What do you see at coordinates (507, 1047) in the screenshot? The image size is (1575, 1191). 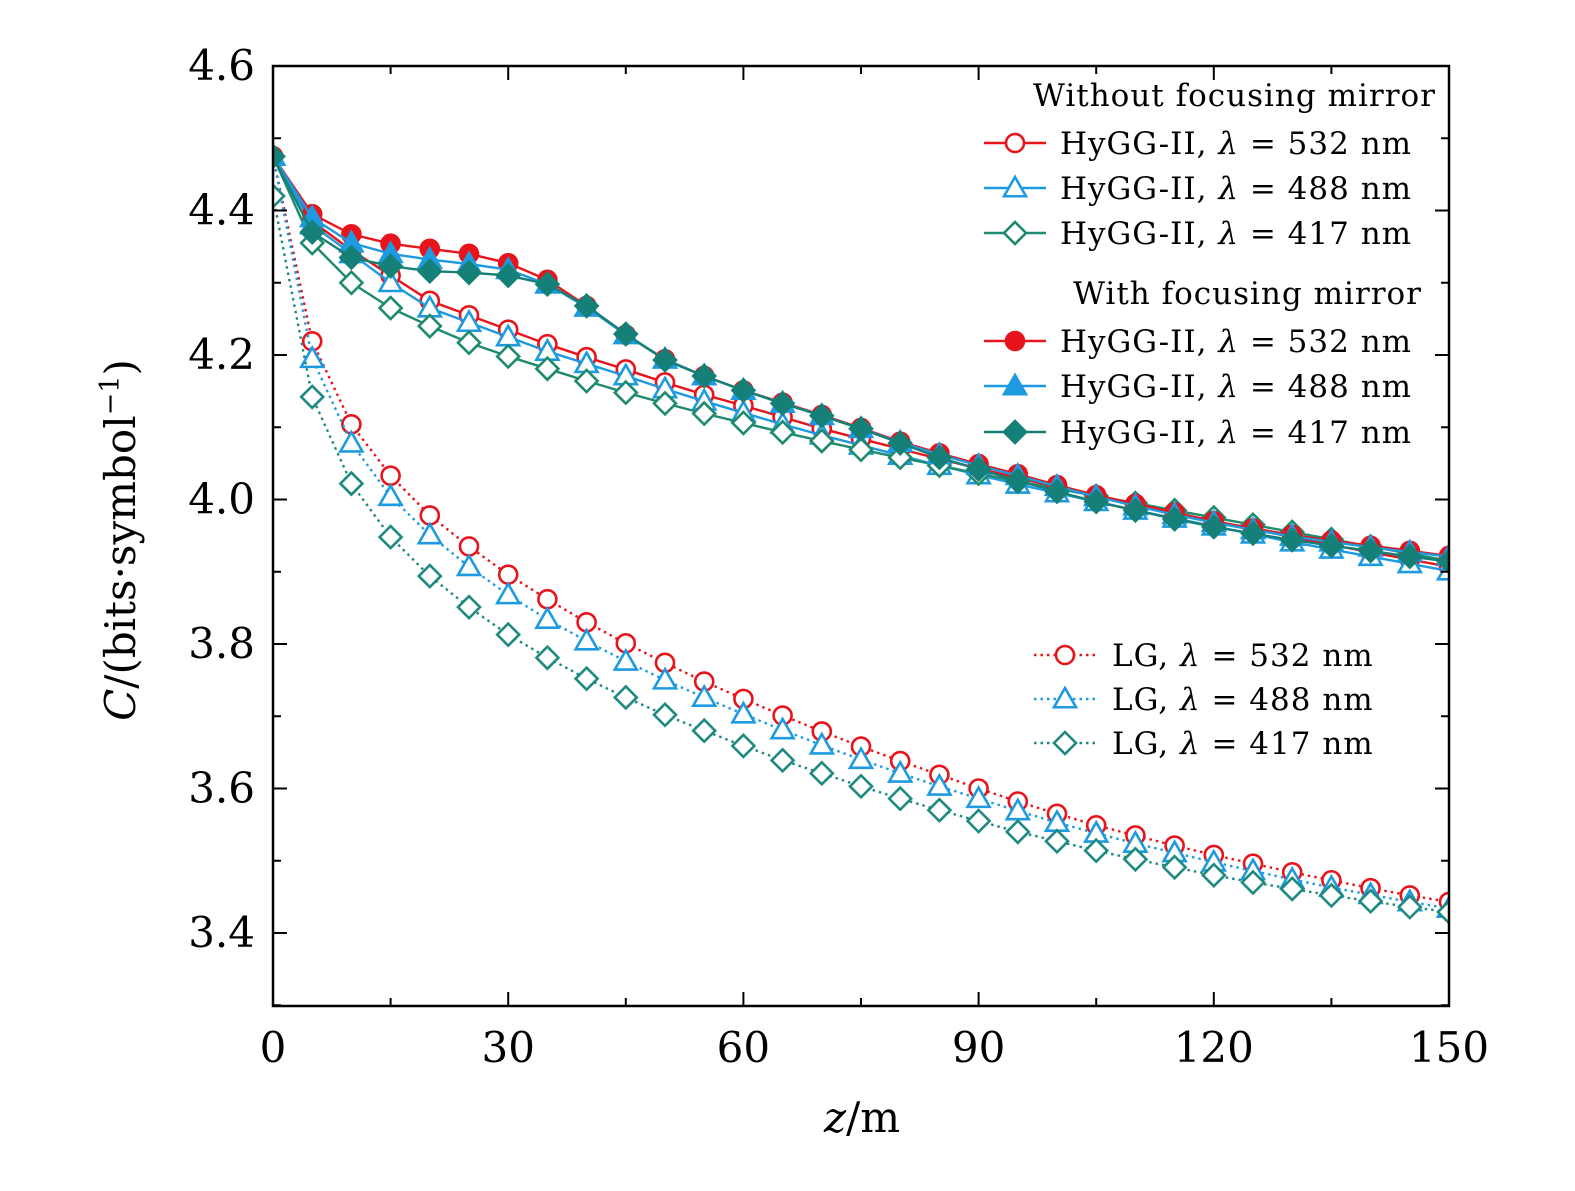 I see `x-tick-label: 30` at bounding box center [507, 1047].